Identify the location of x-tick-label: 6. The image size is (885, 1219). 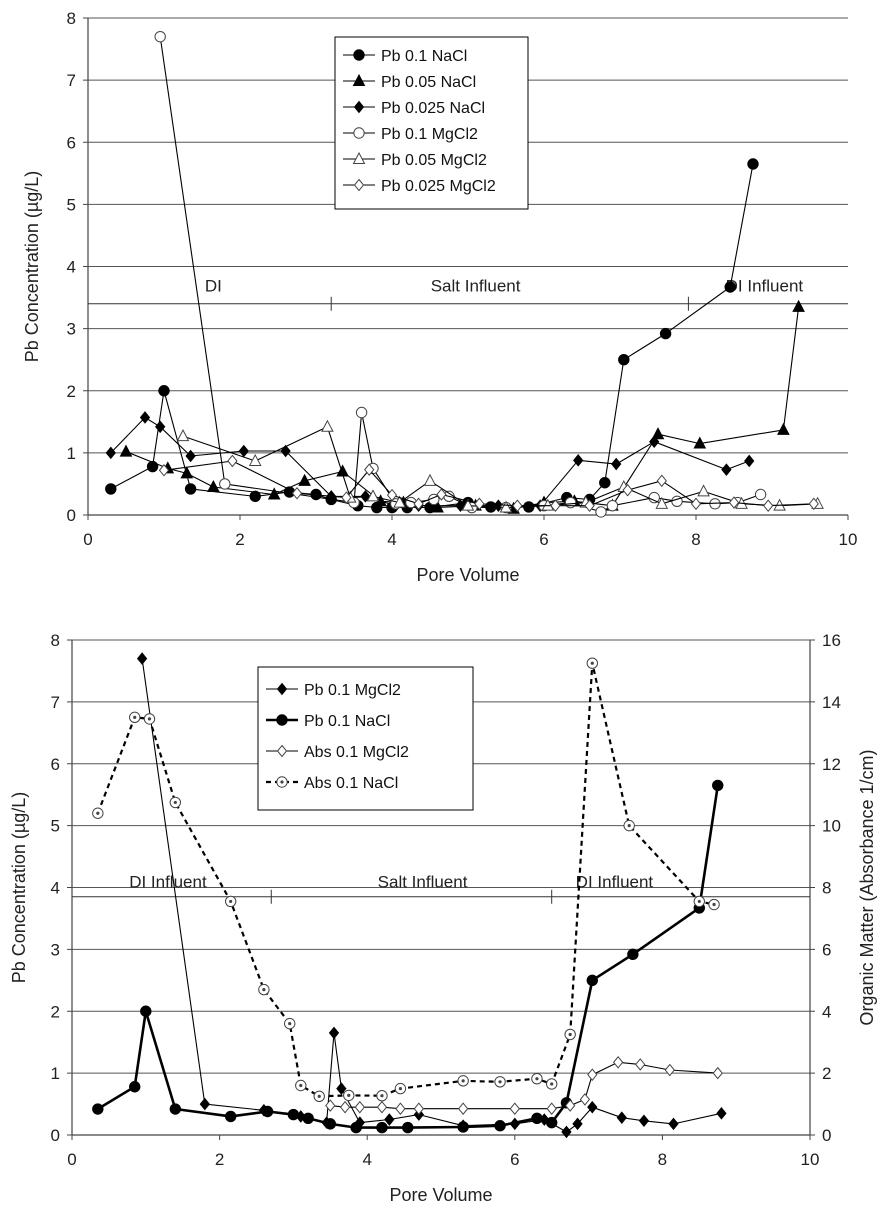
(543, 539).